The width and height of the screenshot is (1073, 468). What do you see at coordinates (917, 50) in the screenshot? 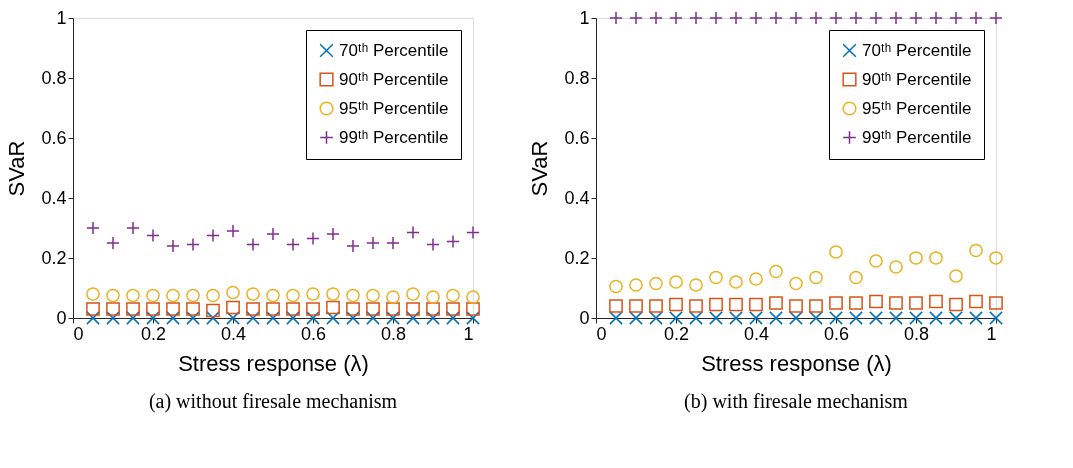
I see `legend-label: 70ᵗʰ Percentile` at bounding box center [917, 50].